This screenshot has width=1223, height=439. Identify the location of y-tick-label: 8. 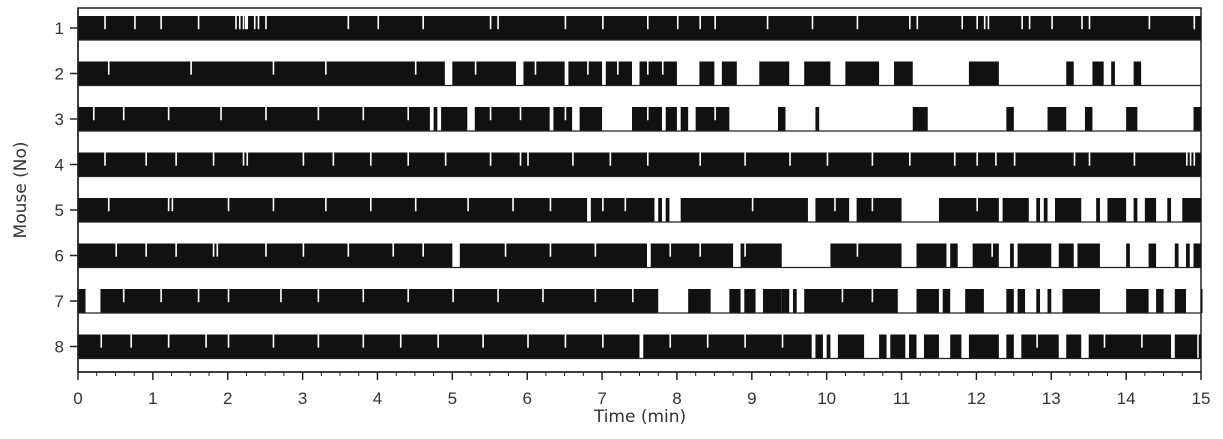
(59, 347).